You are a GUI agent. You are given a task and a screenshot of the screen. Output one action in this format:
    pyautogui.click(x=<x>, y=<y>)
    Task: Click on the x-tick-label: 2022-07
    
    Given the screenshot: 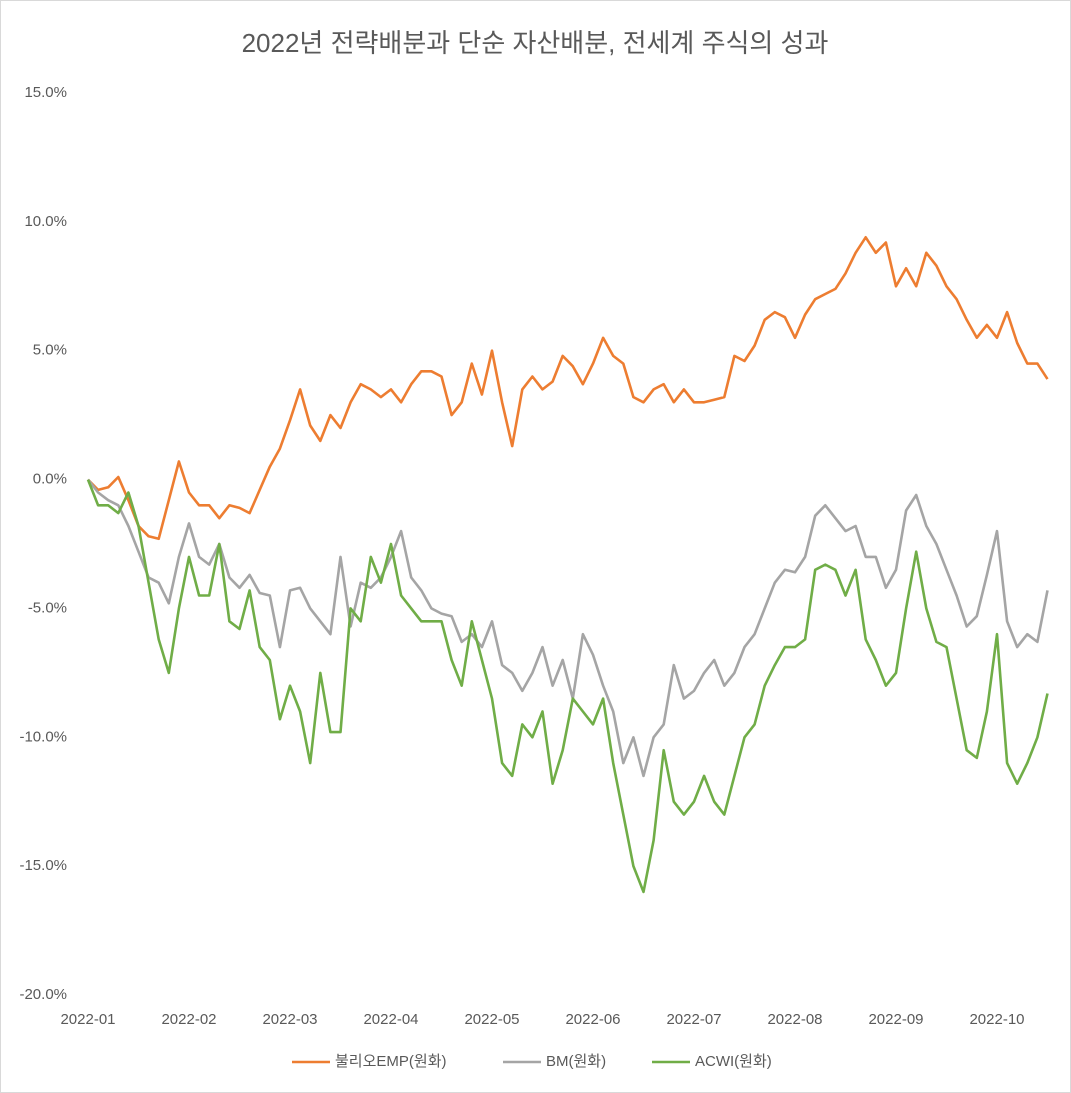 What is the action you would take?
    pyautogui.click(x=693, y=1019)
    